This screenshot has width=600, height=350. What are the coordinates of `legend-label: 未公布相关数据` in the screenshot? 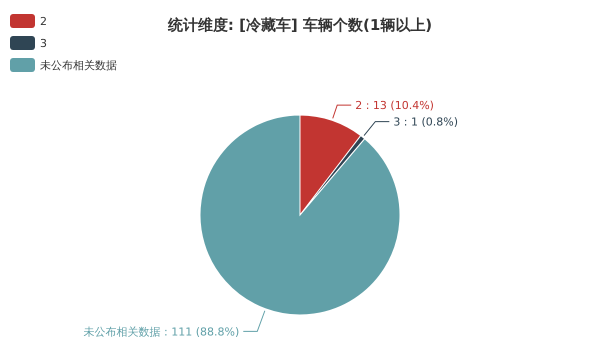 It's located at (78, 65).